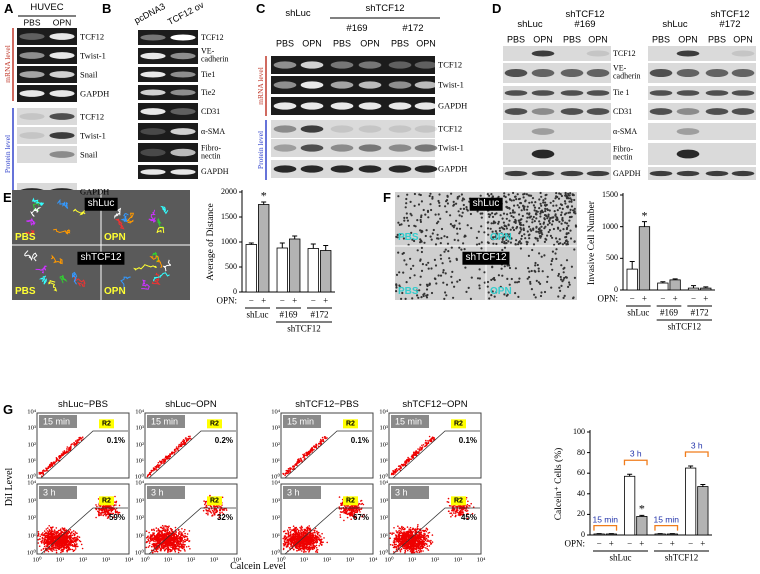  Describe the element at coordinates (702, 154) in the screenshot. I see `blot-strip` at that location.